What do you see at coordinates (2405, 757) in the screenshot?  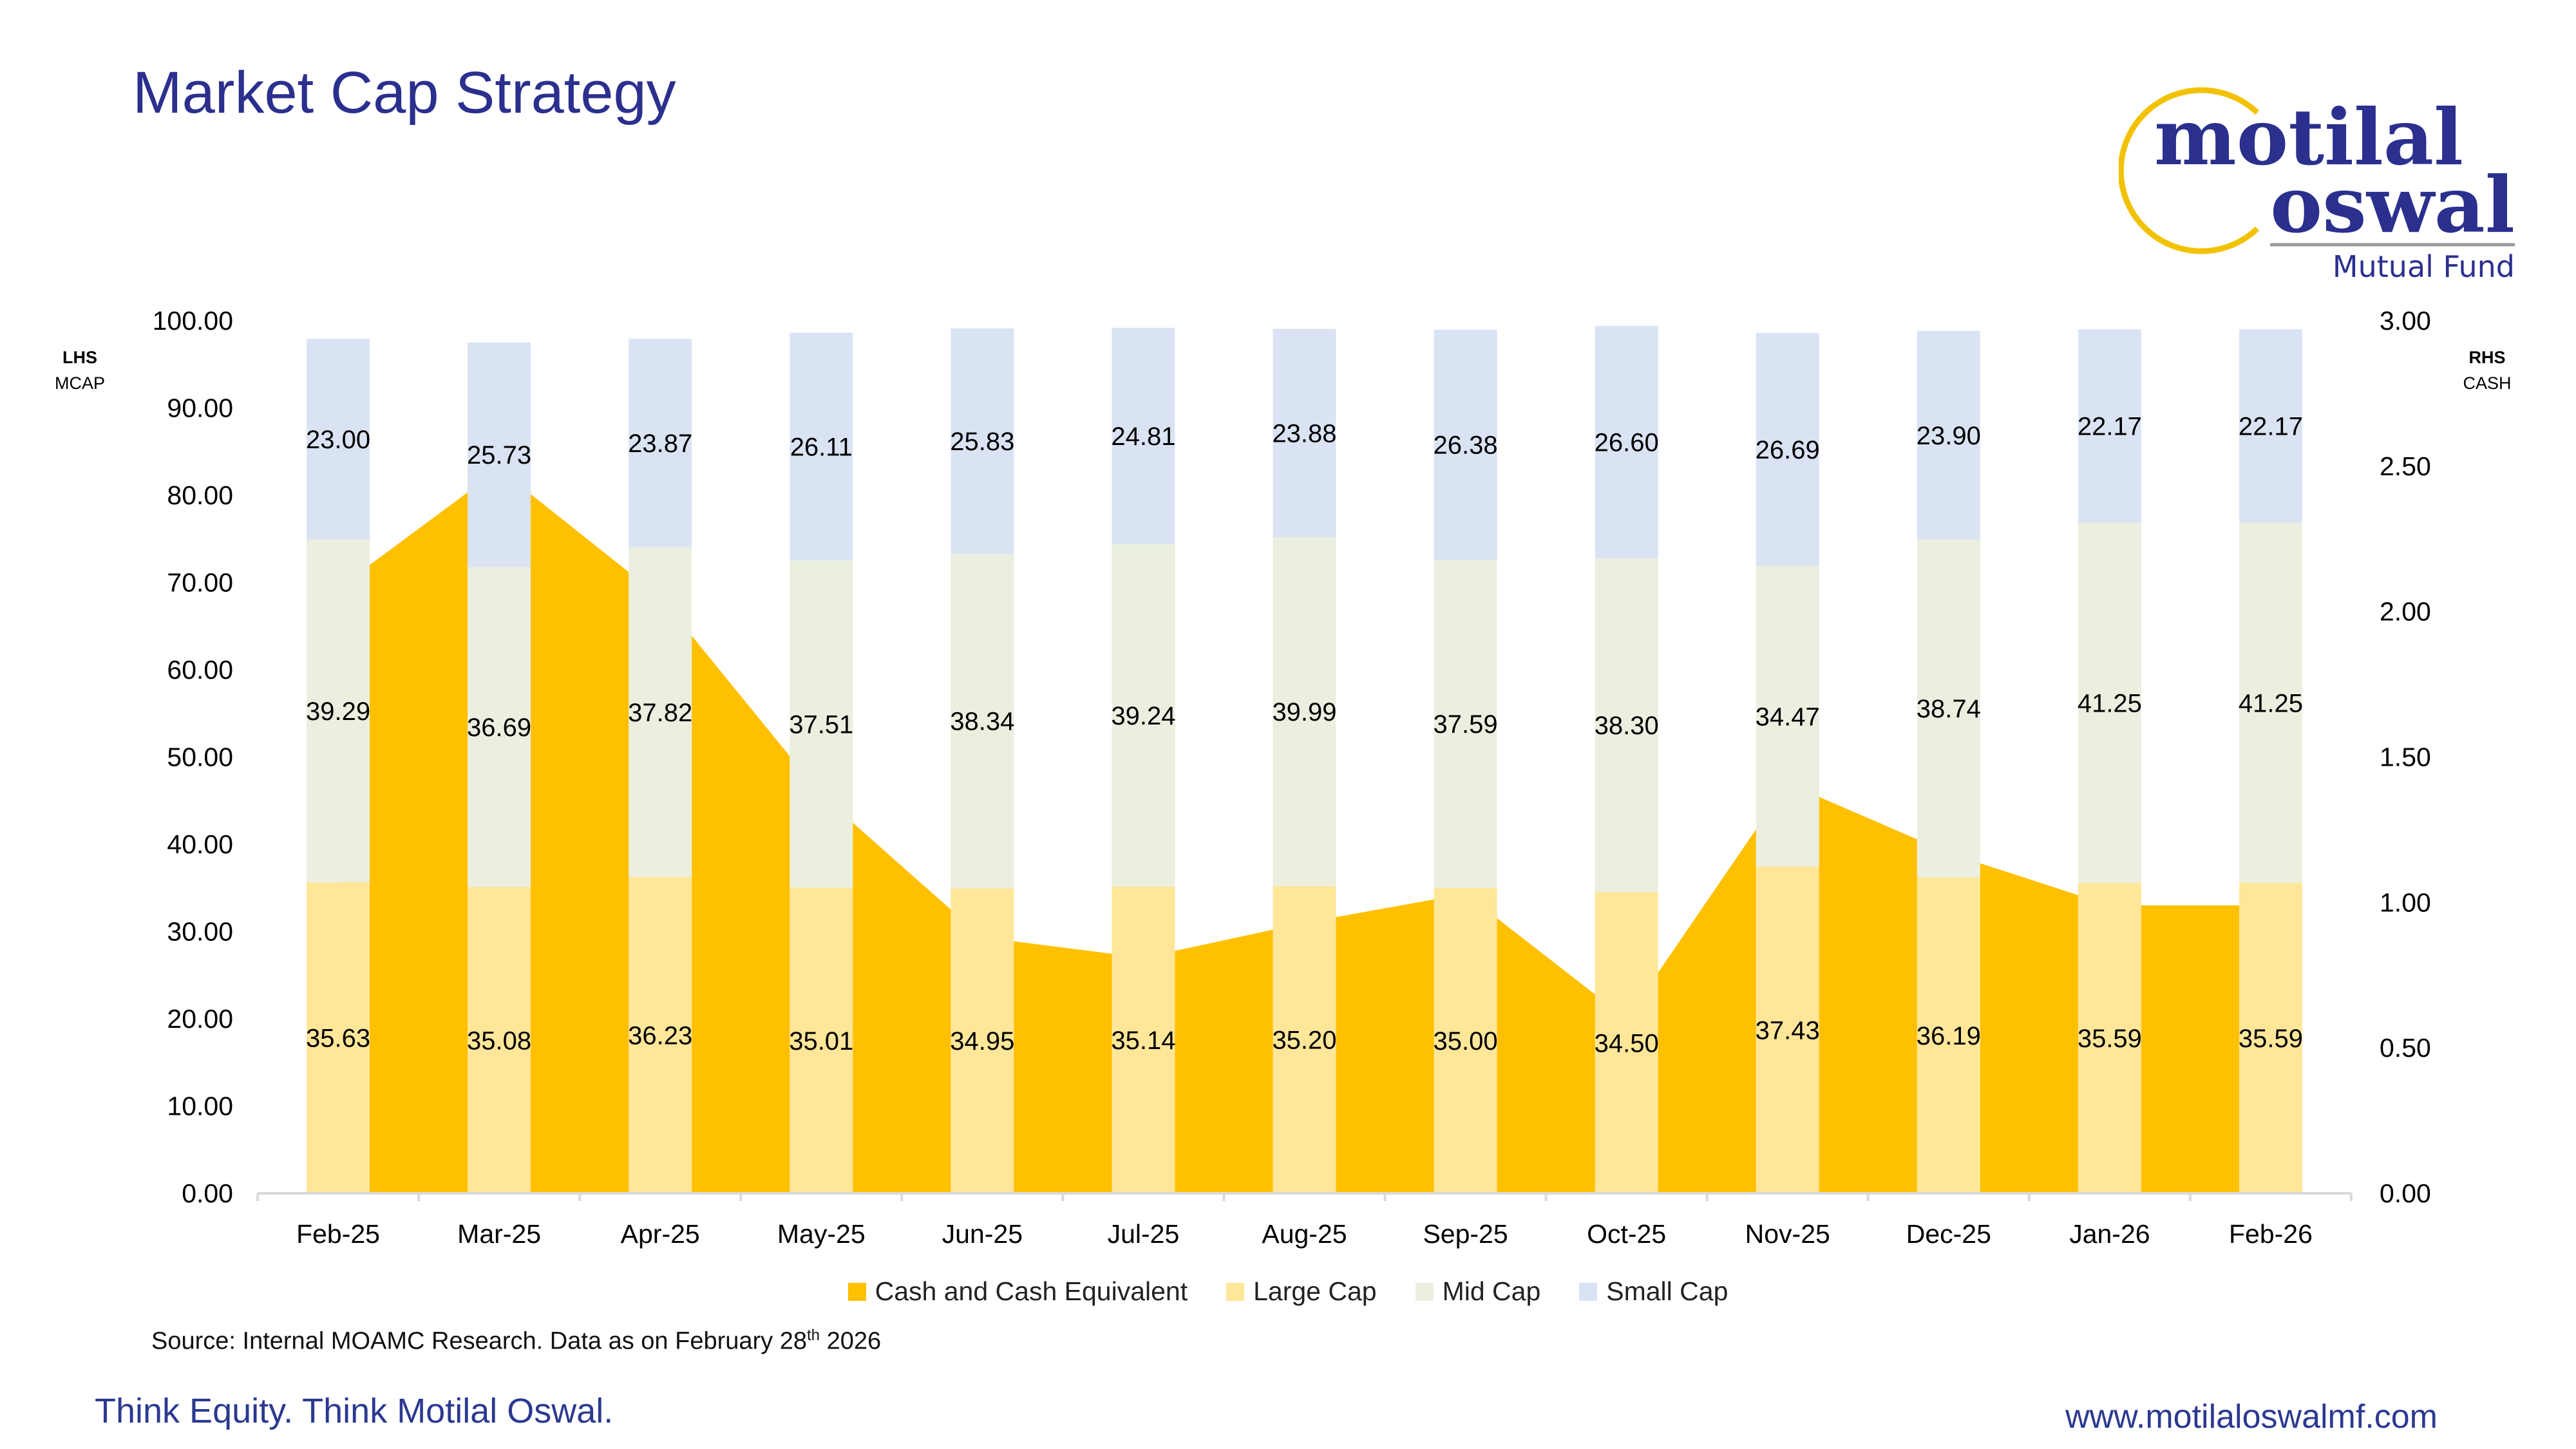 I see `right-y-tick-label: 1.50` at bounding box center [2405, 757].